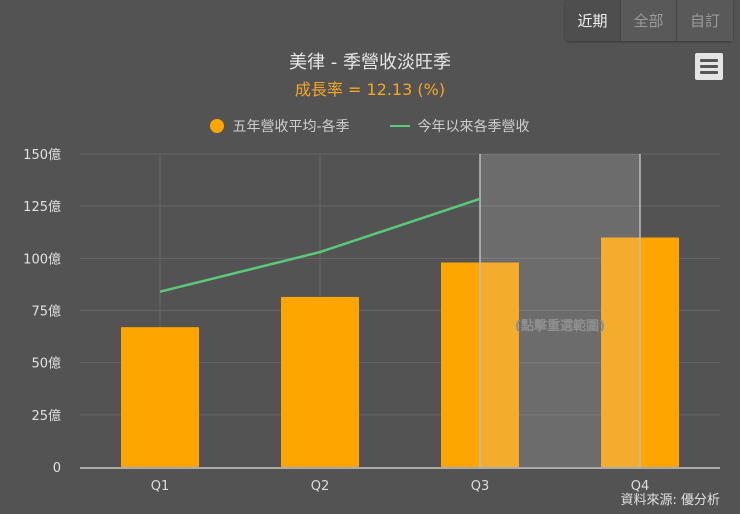 This screenshot has width=740, height=514. Describe the element at coordinates (46, 364) in the screenshot. I see `y-axis-tick: 50億` at that location.